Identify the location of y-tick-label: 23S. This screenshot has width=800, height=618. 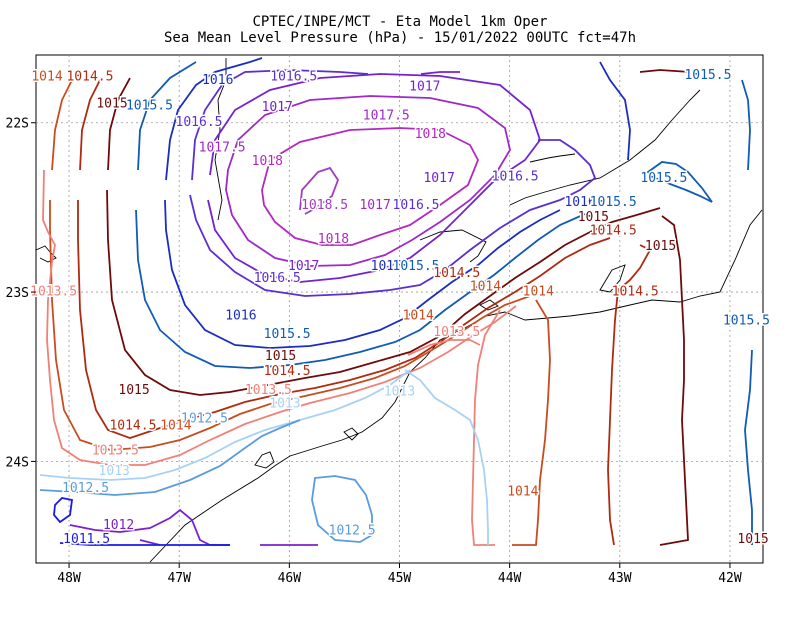
(17, 293).